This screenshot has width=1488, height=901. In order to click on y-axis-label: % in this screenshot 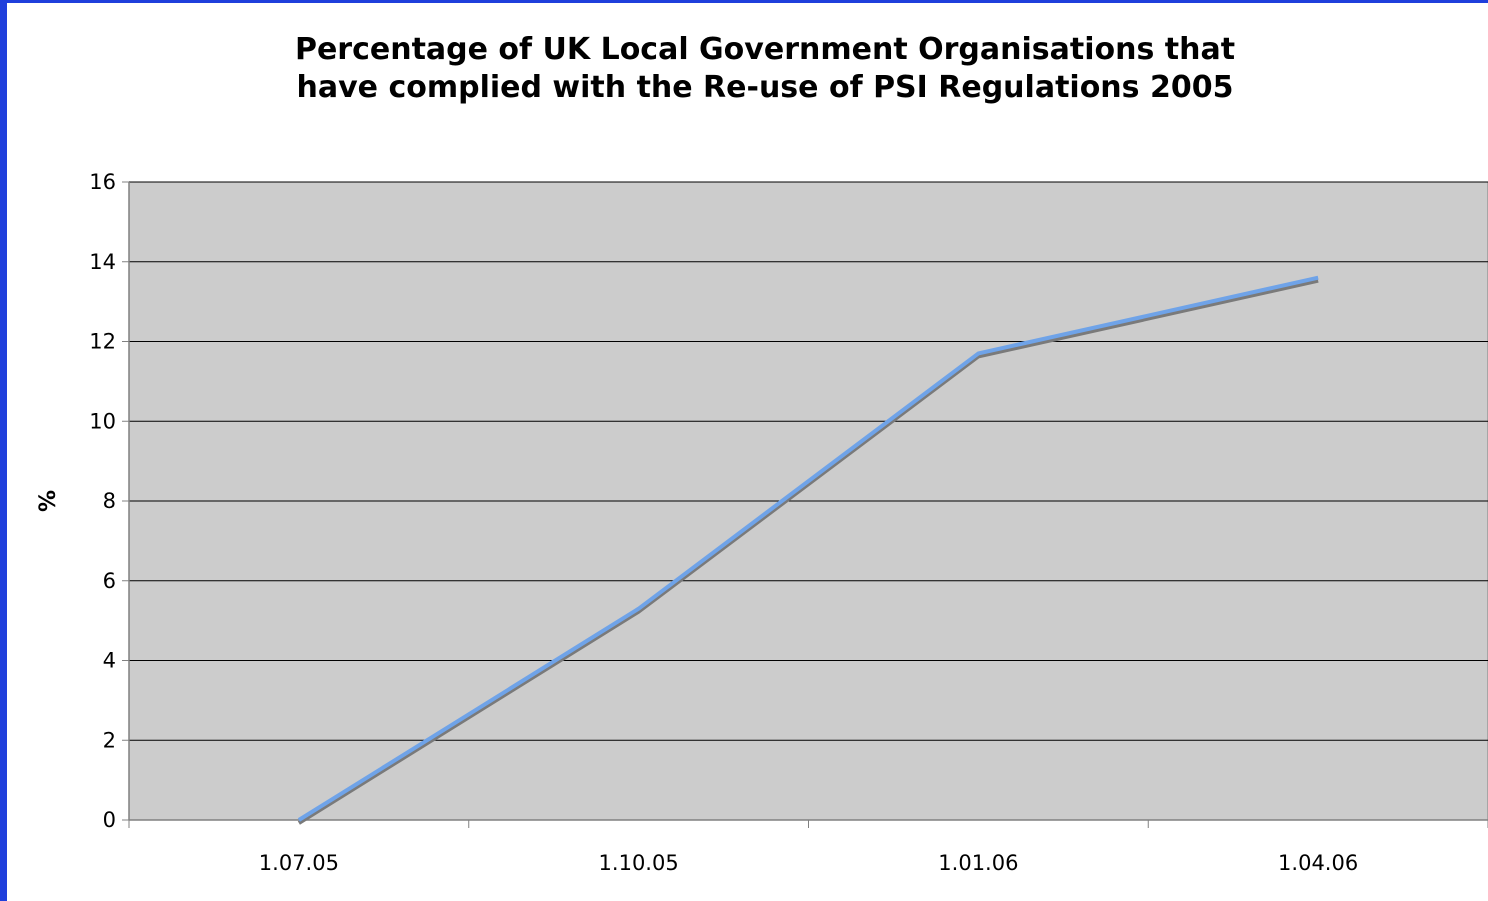, I will do `click(48, 501)`.